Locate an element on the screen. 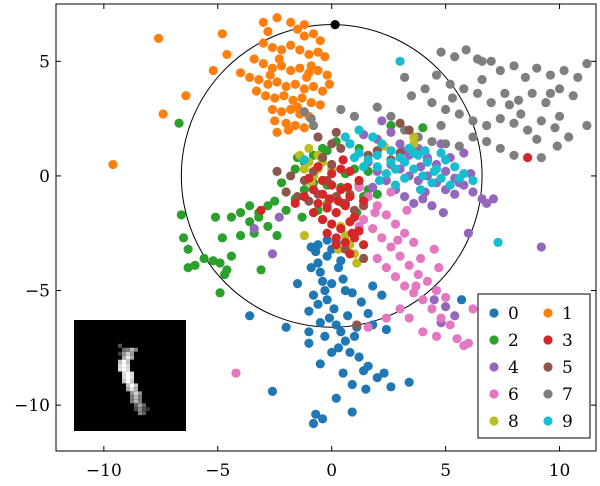 This screenshot has width=600, height=486. y-tick-label: −10 is located at coordinates (32, 406).